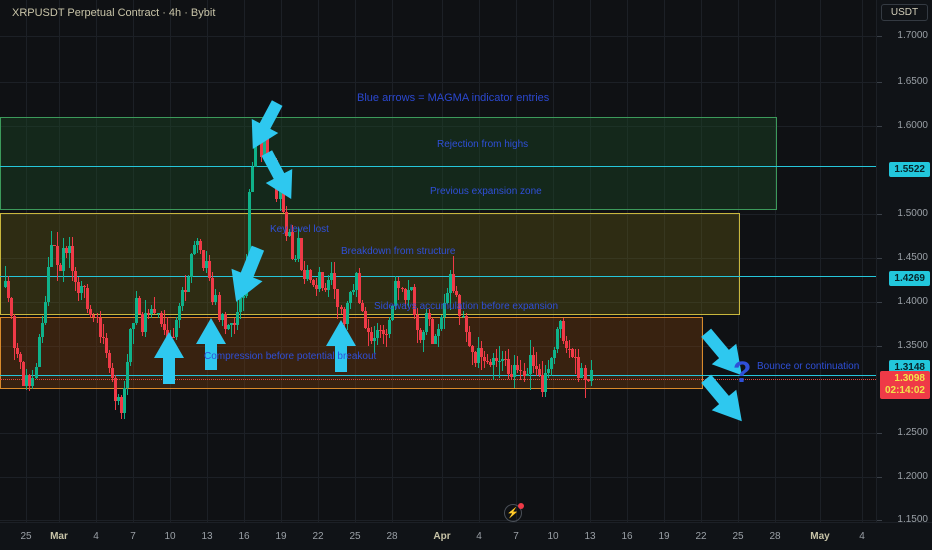 The image size is (932, 550). What do you see at coordinates (392, 536) in the screenshot?
I see `time-tick-label: 28` at bounding box center [392, 536].